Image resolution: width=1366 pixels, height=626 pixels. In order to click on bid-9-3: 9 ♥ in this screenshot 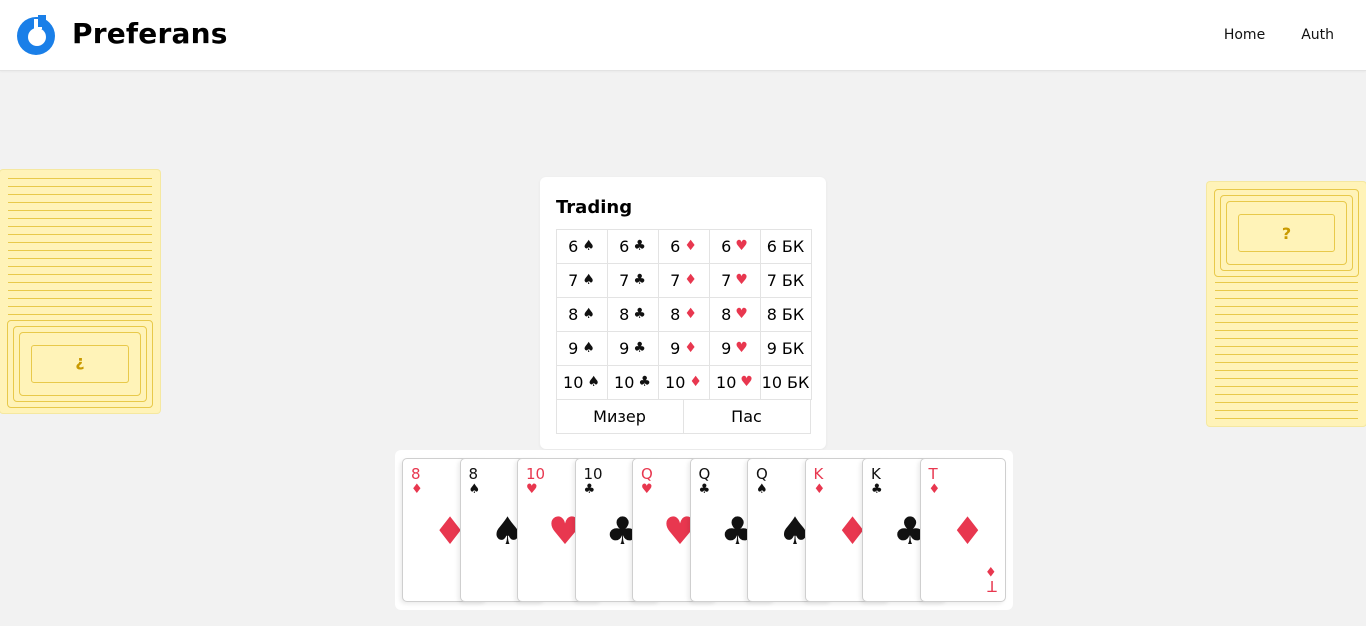, I will do `click(734, 348)`.